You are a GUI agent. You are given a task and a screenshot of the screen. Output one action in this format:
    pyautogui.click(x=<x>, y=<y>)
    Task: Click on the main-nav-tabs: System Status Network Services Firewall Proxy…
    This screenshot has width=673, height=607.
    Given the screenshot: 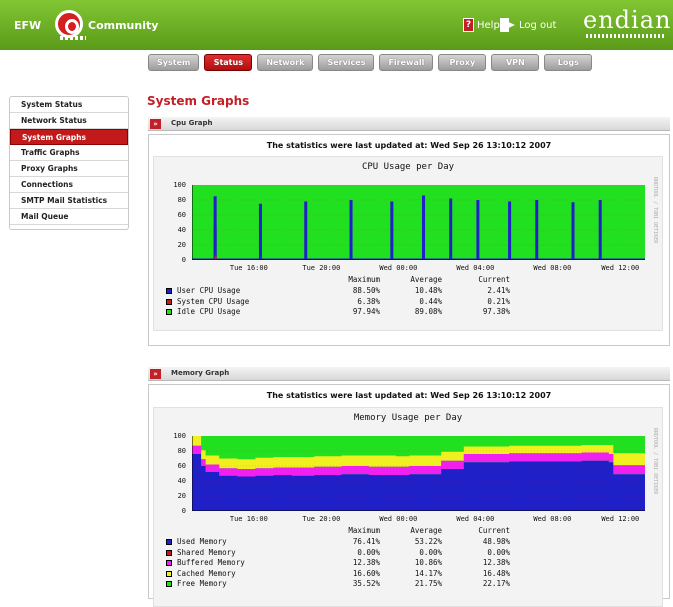 What is the action you would take?
    pyautogui.click(x=370, y=62)
    